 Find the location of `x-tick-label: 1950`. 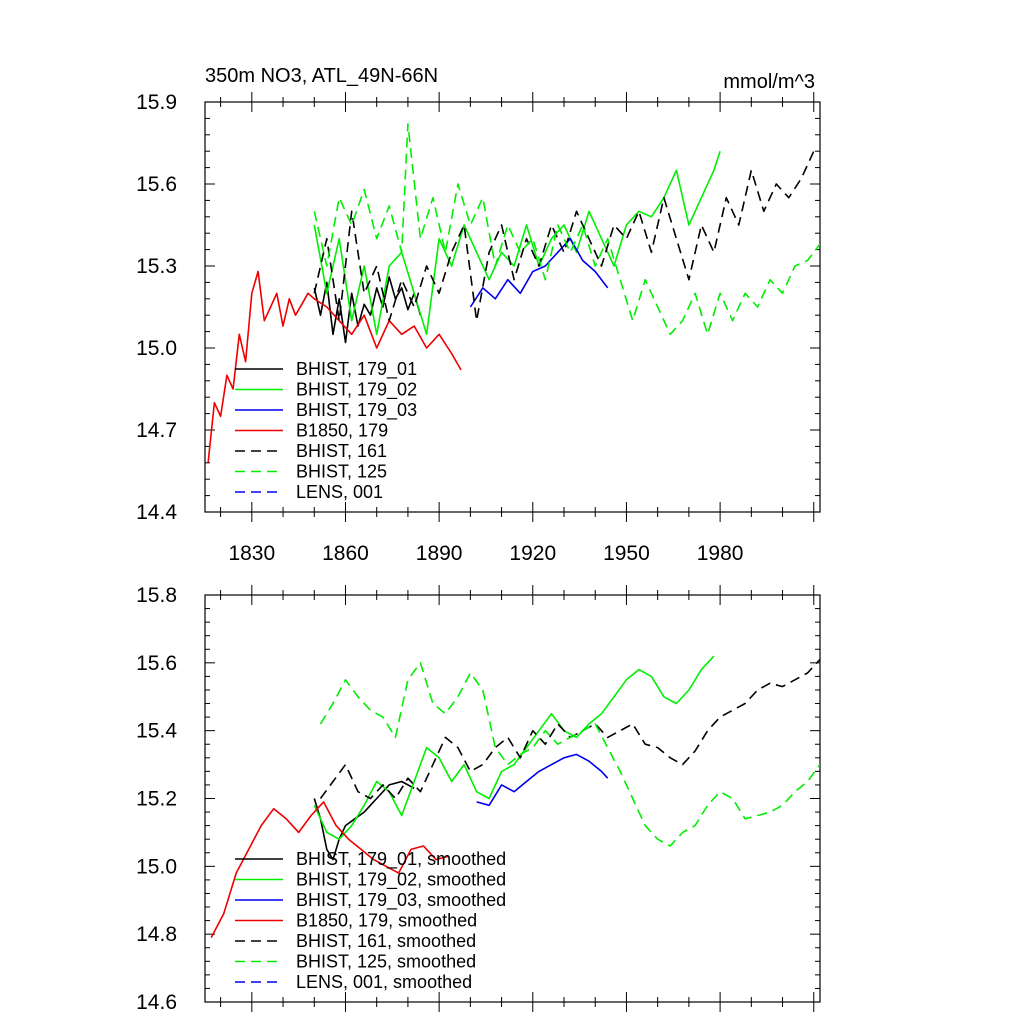

x-tick-label: 1950 is located at coordinates (626, 553).